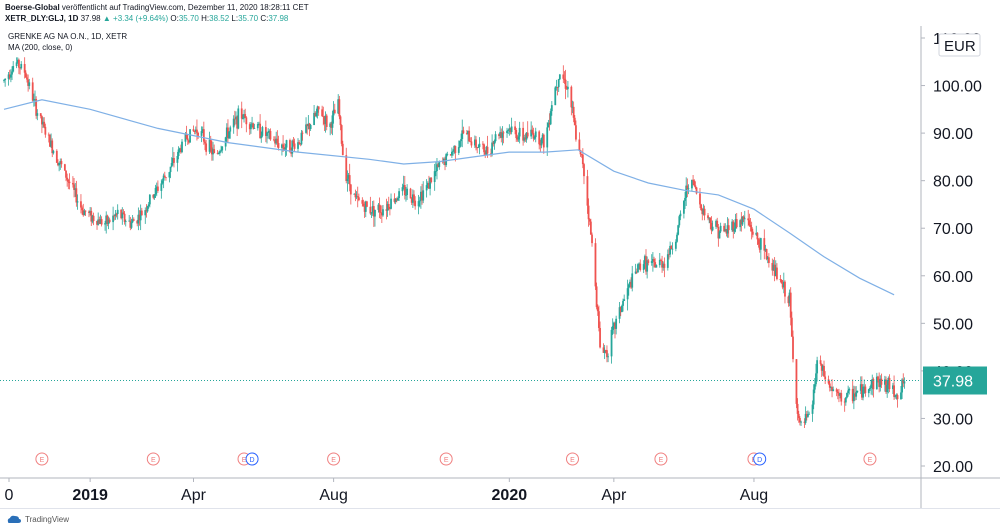 This screenshot has height=529, width=1000. What do you see at coordinates (32, 7) in the screenshot?
I see `publisher-name: Boerse-Global` at bounding box center [32, 7].